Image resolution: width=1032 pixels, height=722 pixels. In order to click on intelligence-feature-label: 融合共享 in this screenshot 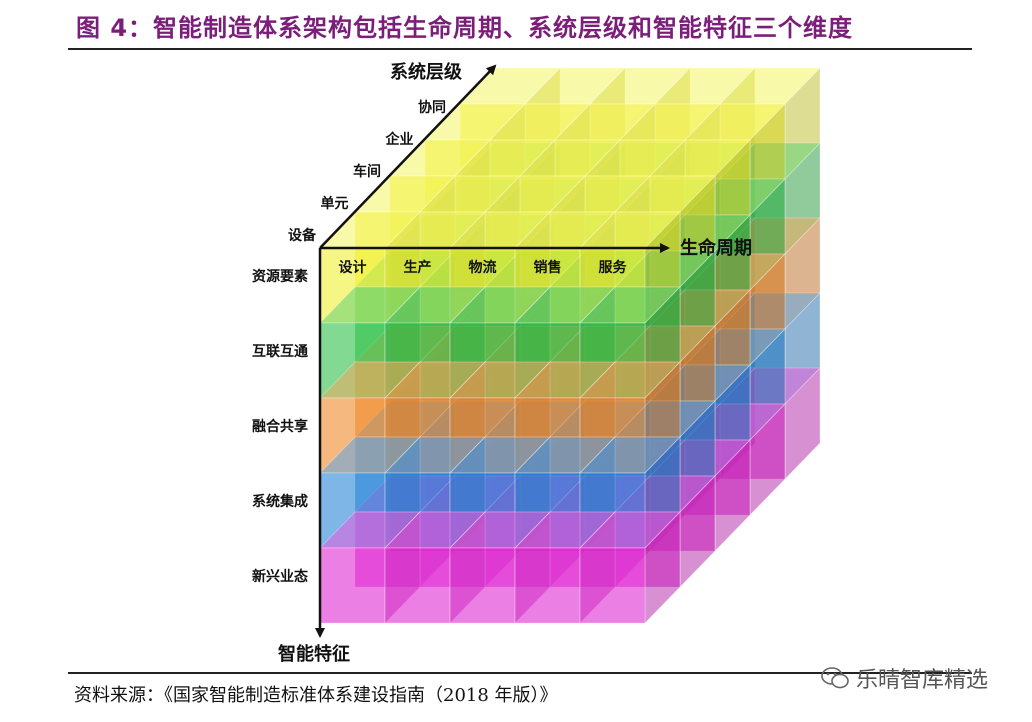, I will do `click(280, 426)`.